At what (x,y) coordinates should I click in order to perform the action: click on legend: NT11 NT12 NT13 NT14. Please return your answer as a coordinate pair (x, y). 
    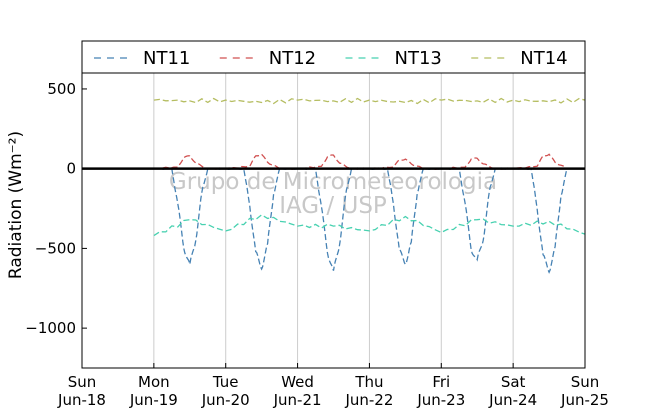
    Looking at the image, I should click on (333, 57).